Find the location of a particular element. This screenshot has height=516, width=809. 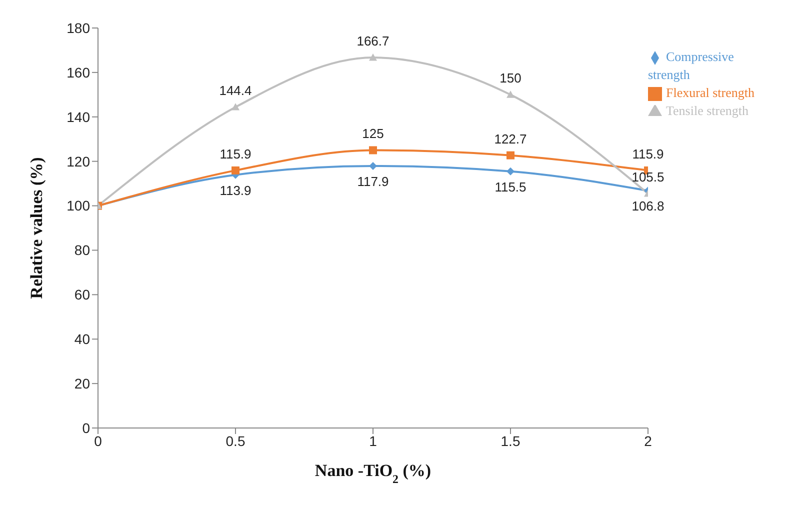

data-label: 125 is located at coordinates (373, 134).